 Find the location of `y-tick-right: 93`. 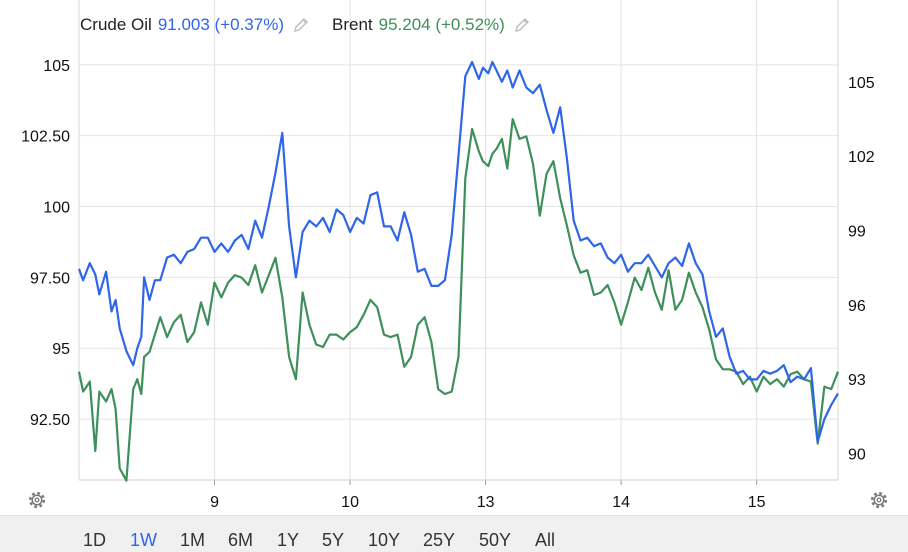

y-tick-right: 93 is located at coordinates (857, 380).